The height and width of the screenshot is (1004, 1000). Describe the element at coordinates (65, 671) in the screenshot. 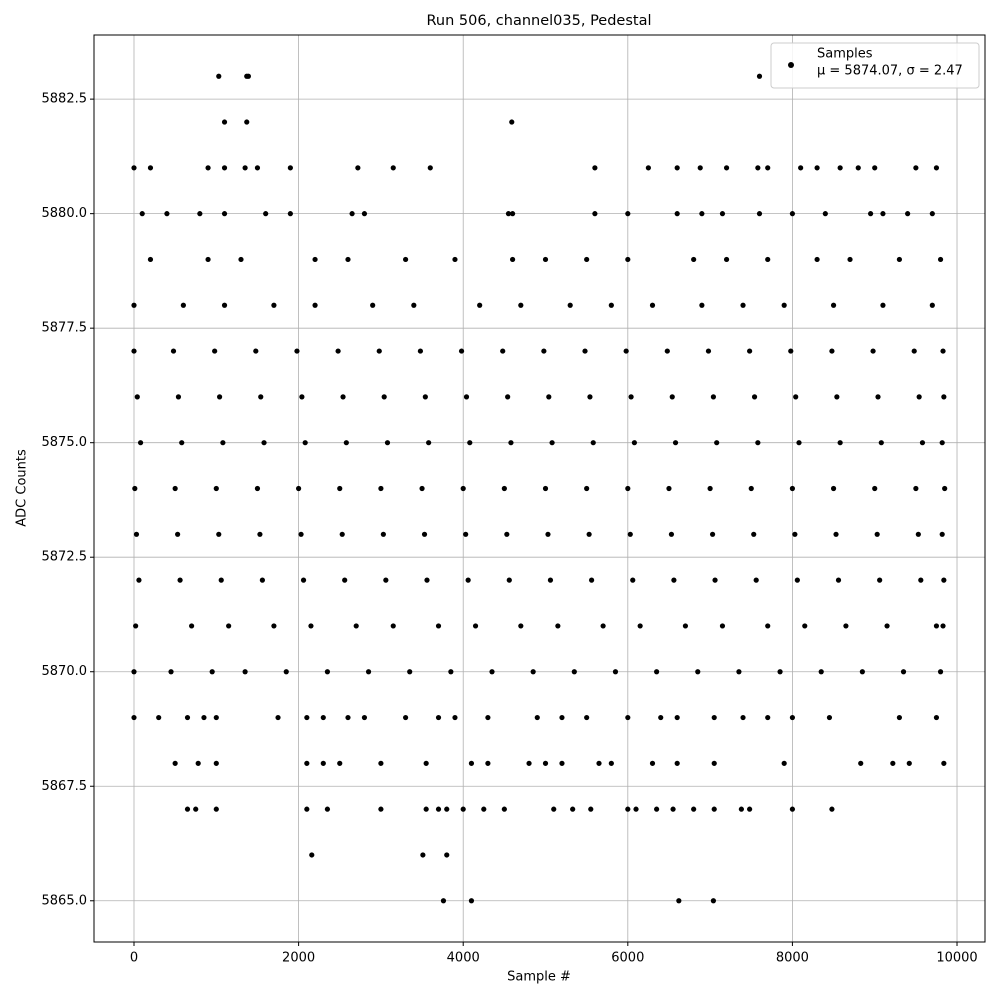

I see `y-tick-label: 5870.0` at that location.